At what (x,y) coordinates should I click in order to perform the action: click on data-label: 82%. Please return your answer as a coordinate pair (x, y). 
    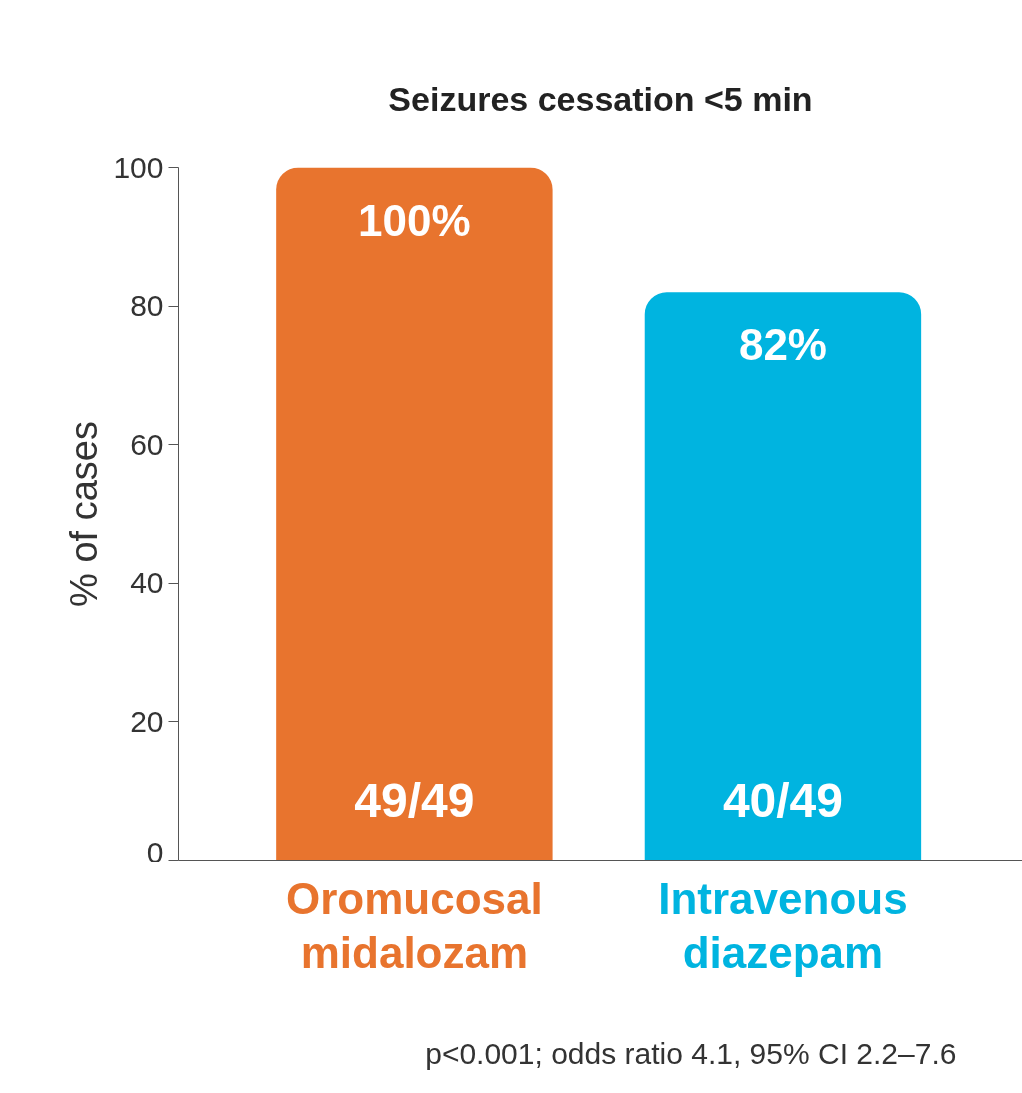
    Looking at the image, I should click on (782, 345).